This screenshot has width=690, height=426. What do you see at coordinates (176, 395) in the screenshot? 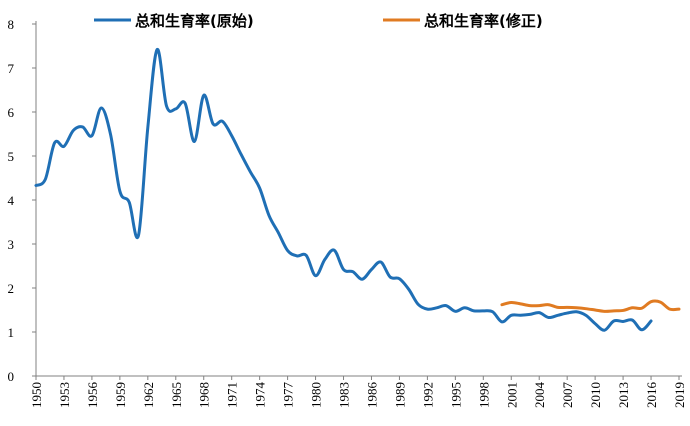
I see `x-tick-label: 1965` at bounding box center [176, 395].